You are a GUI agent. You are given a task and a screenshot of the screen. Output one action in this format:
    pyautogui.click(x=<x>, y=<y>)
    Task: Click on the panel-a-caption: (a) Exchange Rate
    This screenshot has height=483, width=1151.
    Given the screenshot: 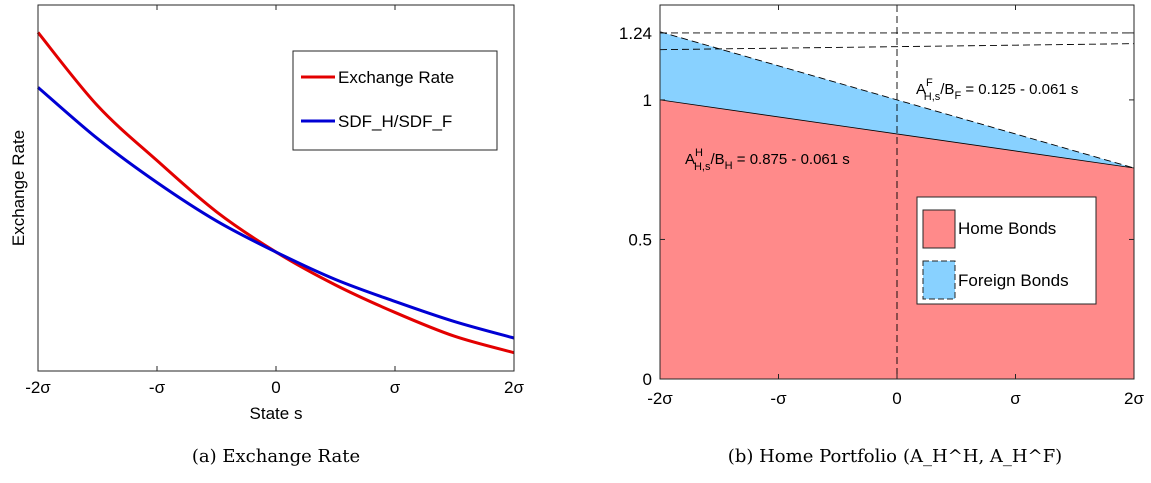 What is the action you would take?
    pyautogui.click(x=276, y=456)
    